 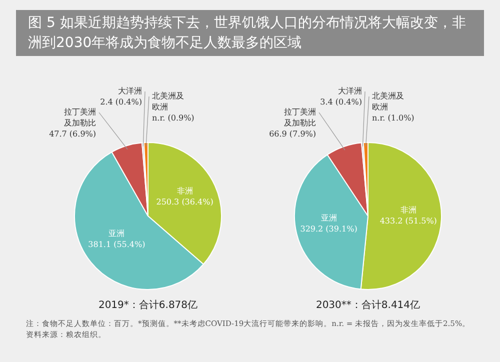 What do you see at coordinates (341, 102) in the screenshot?
I see `data-label: 3.4 (0.4%)` at bounding box center [341, 102].